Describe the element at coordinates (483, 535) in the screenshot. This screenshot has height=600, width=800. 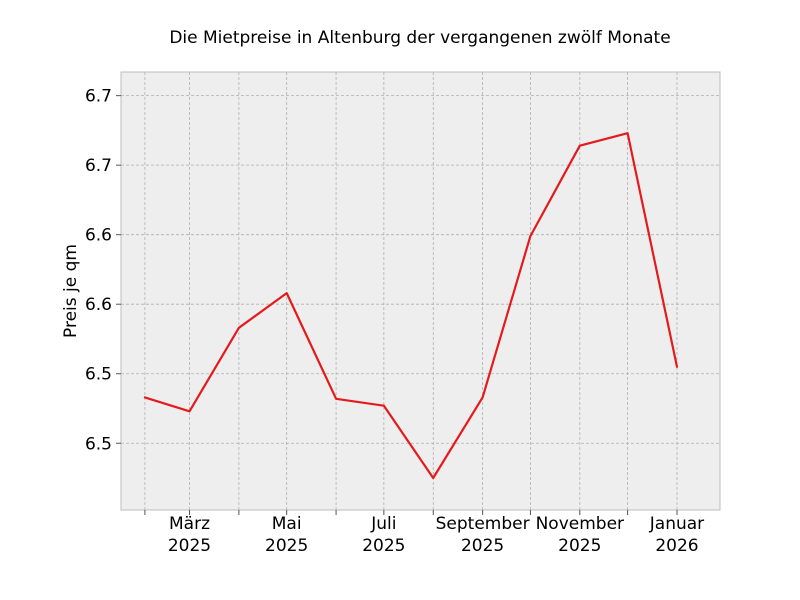
I see `x-tick-label: September 2025` at that location.